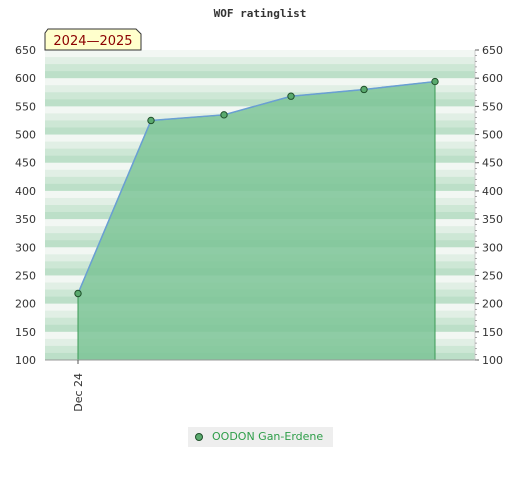  Describe the element at coordinates (268, 436) in the screenshot. I see `legend-label: OODON Gan-Erdene` at that location.